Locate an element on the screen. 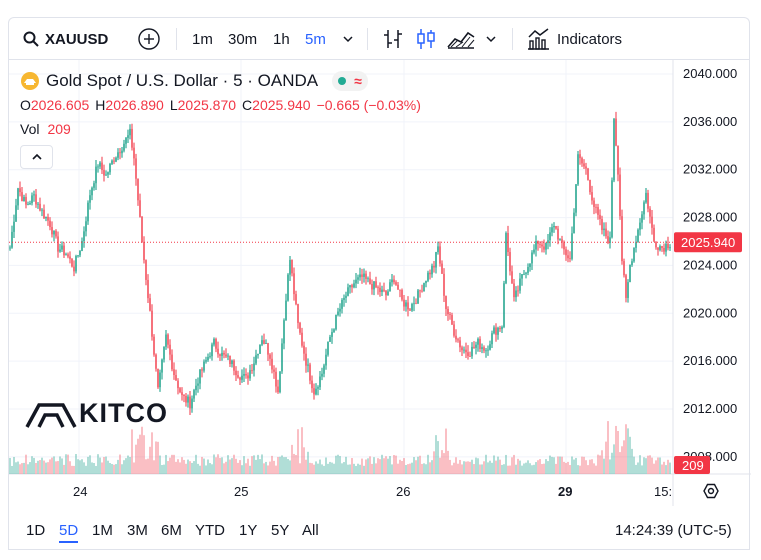 The image size is (761, 560). bar-style-button is located at coordinates (393, 39).